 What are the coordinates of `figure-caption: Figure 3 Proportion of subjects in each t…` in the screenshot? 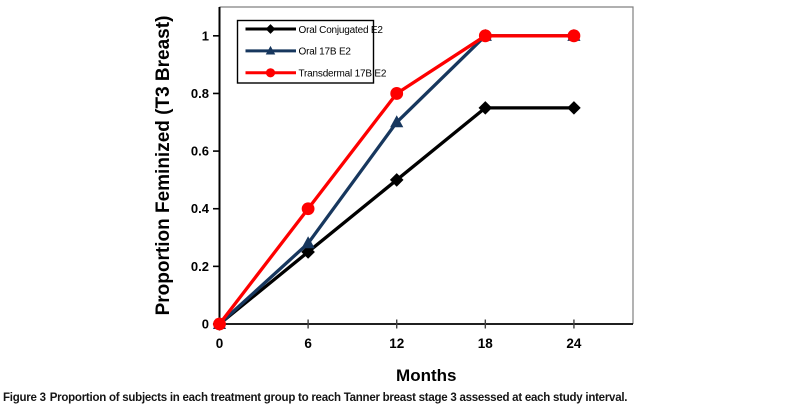 It's located at (397, 398).